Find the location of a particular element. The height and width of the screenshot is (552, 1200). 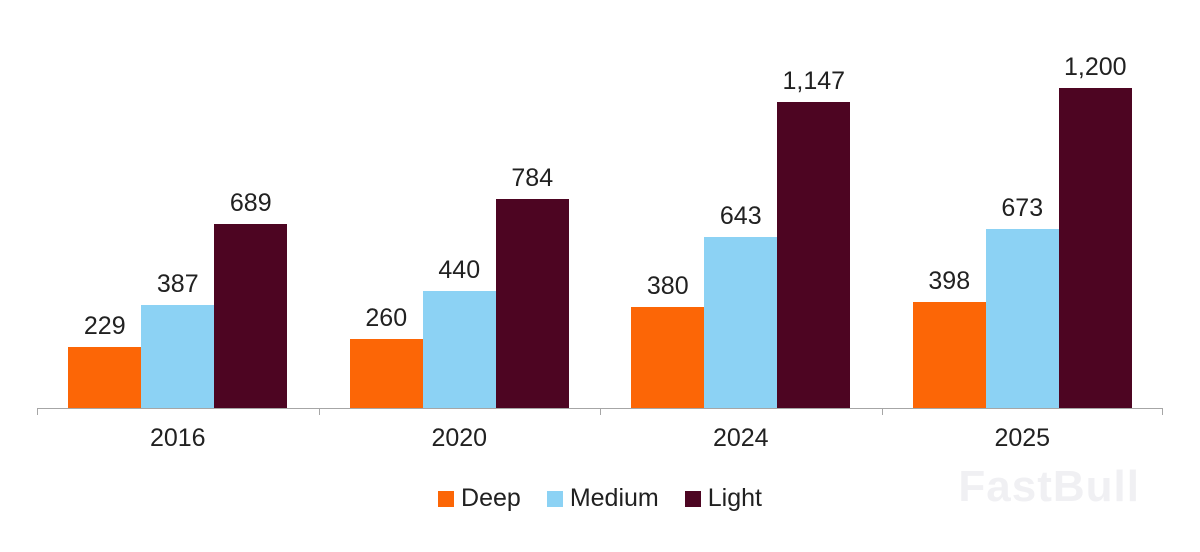

legend-item-light: Light is located at coordinates (723, 498).